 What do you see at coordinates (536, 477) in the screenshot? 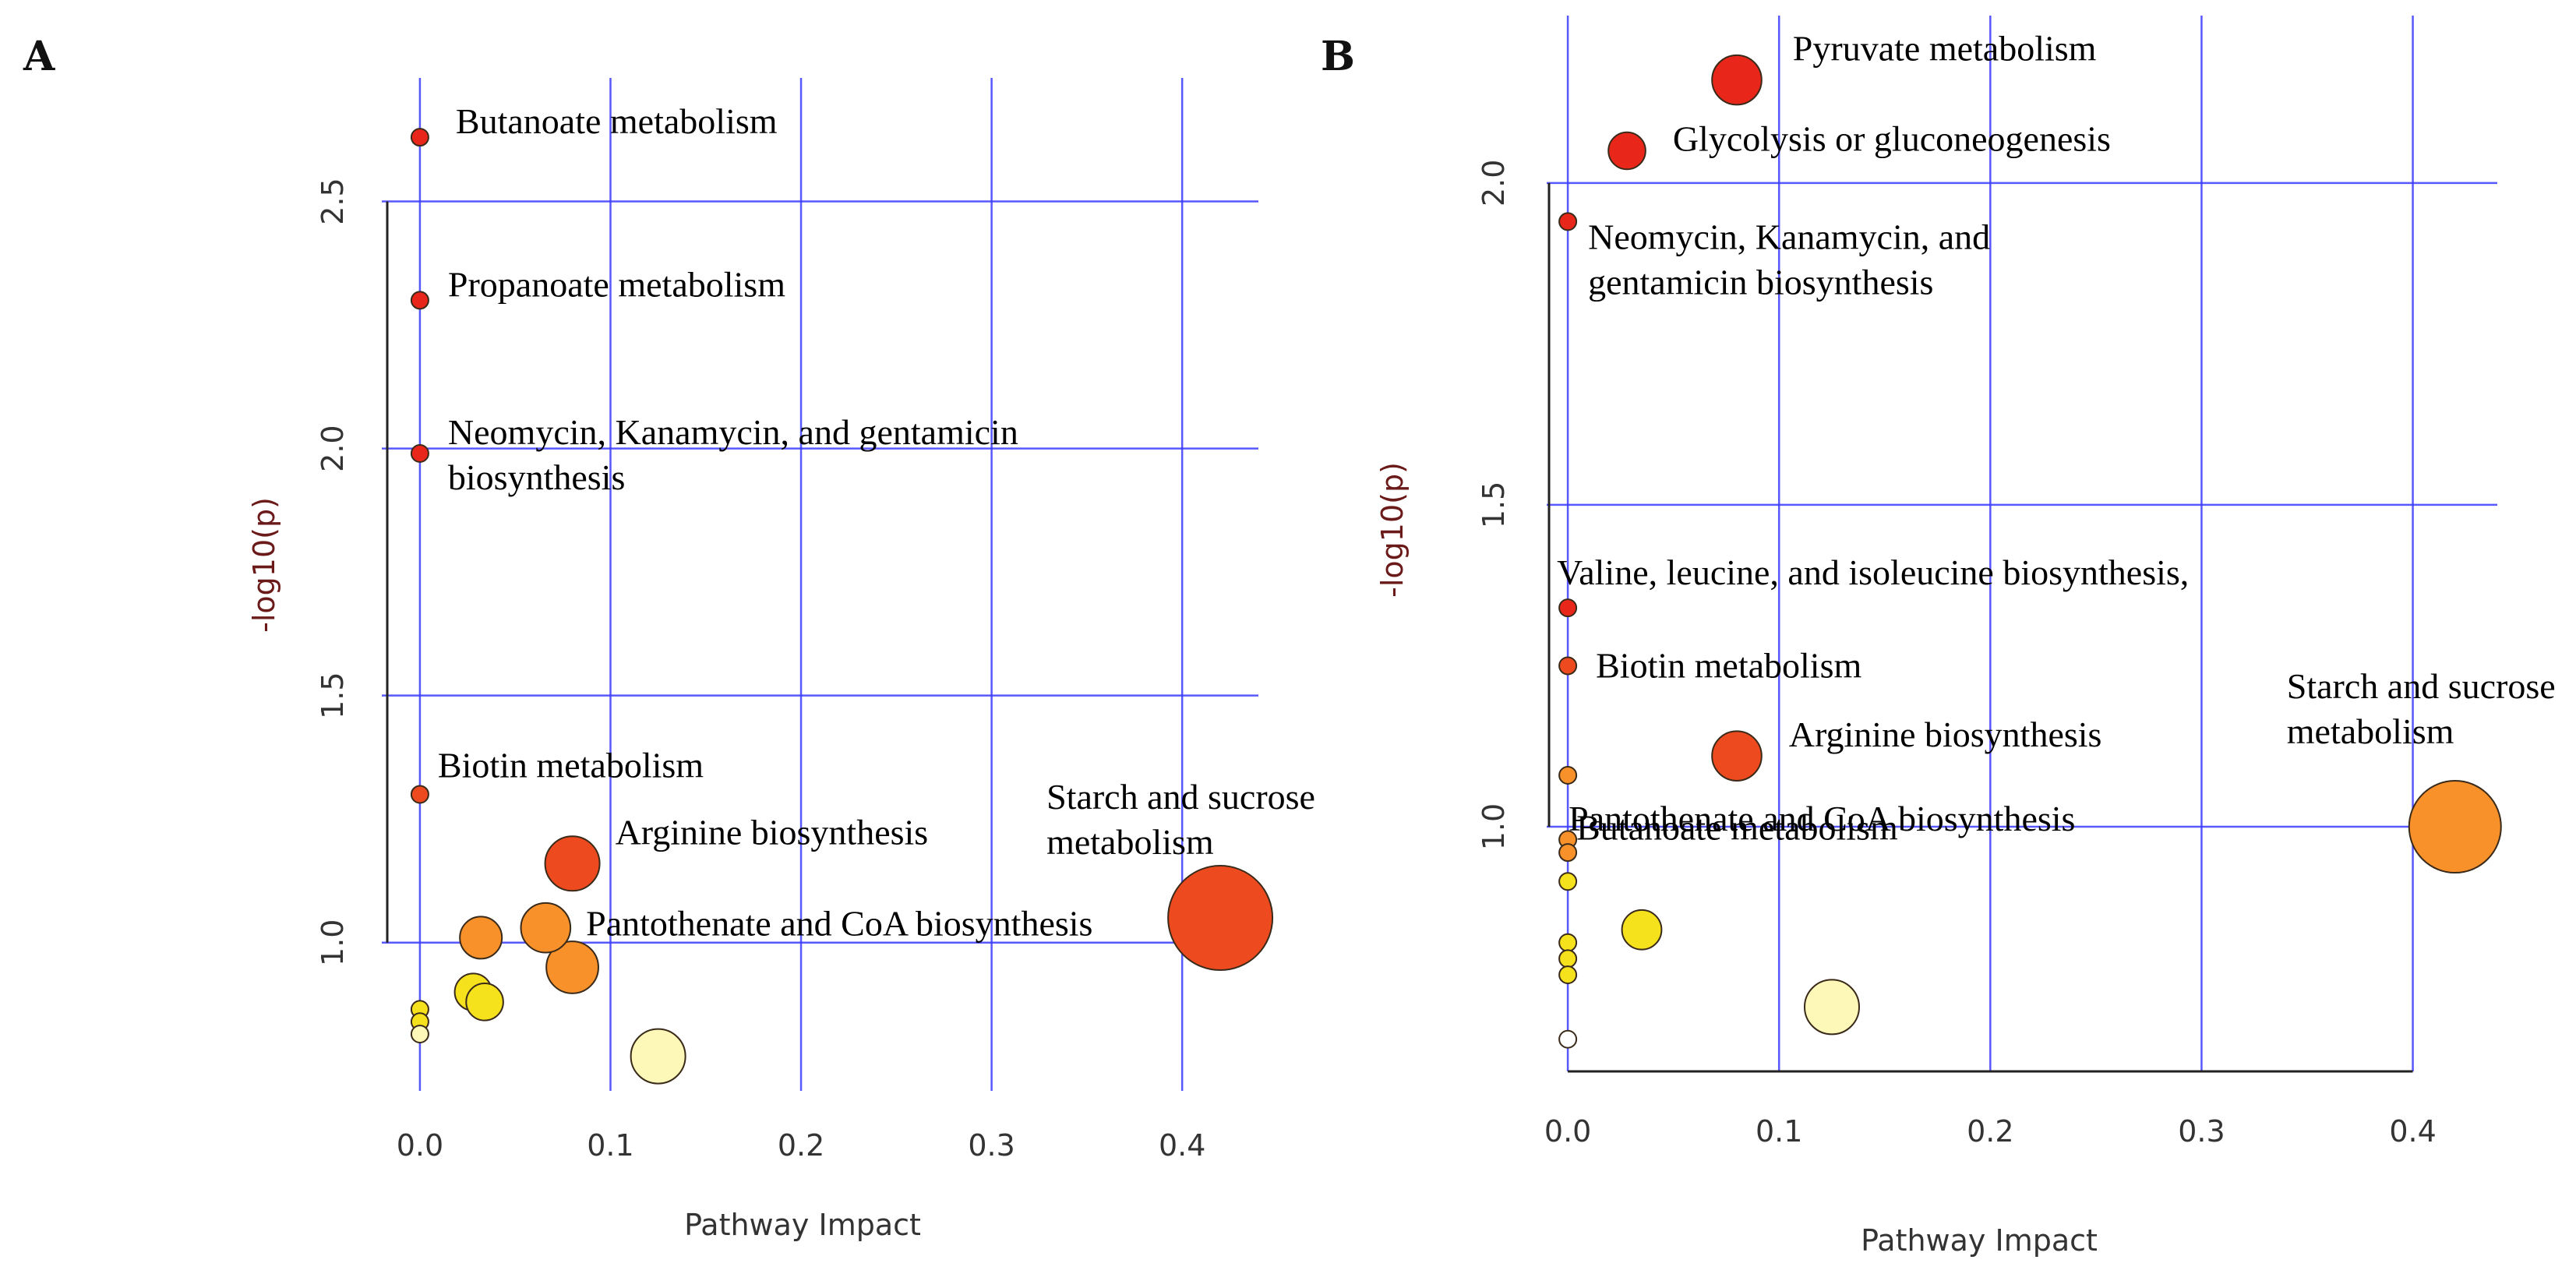
I see `point-label: biosynthesis` at bounding box center [536, 477].